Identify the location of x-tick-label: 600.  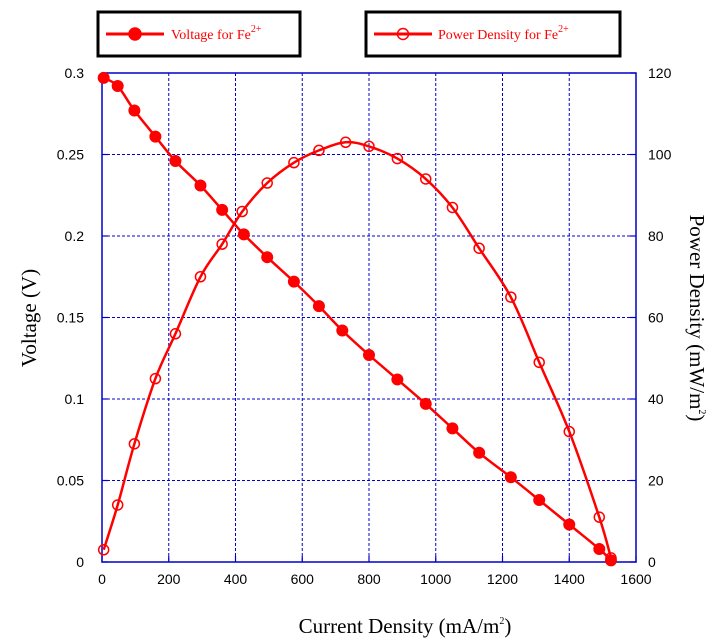
(303, 579).